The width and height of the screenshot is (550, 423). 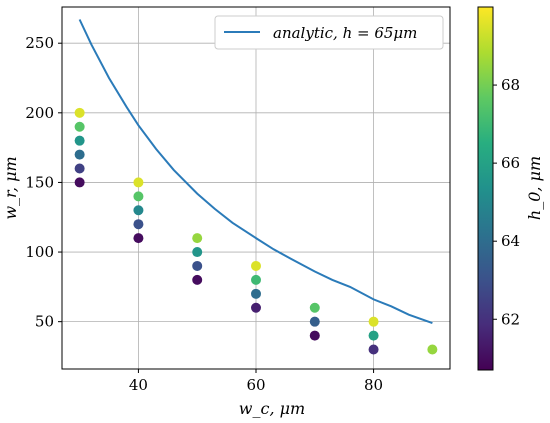 I want to click on colorbar-tick-label: 68, so click(x=510, y=85).